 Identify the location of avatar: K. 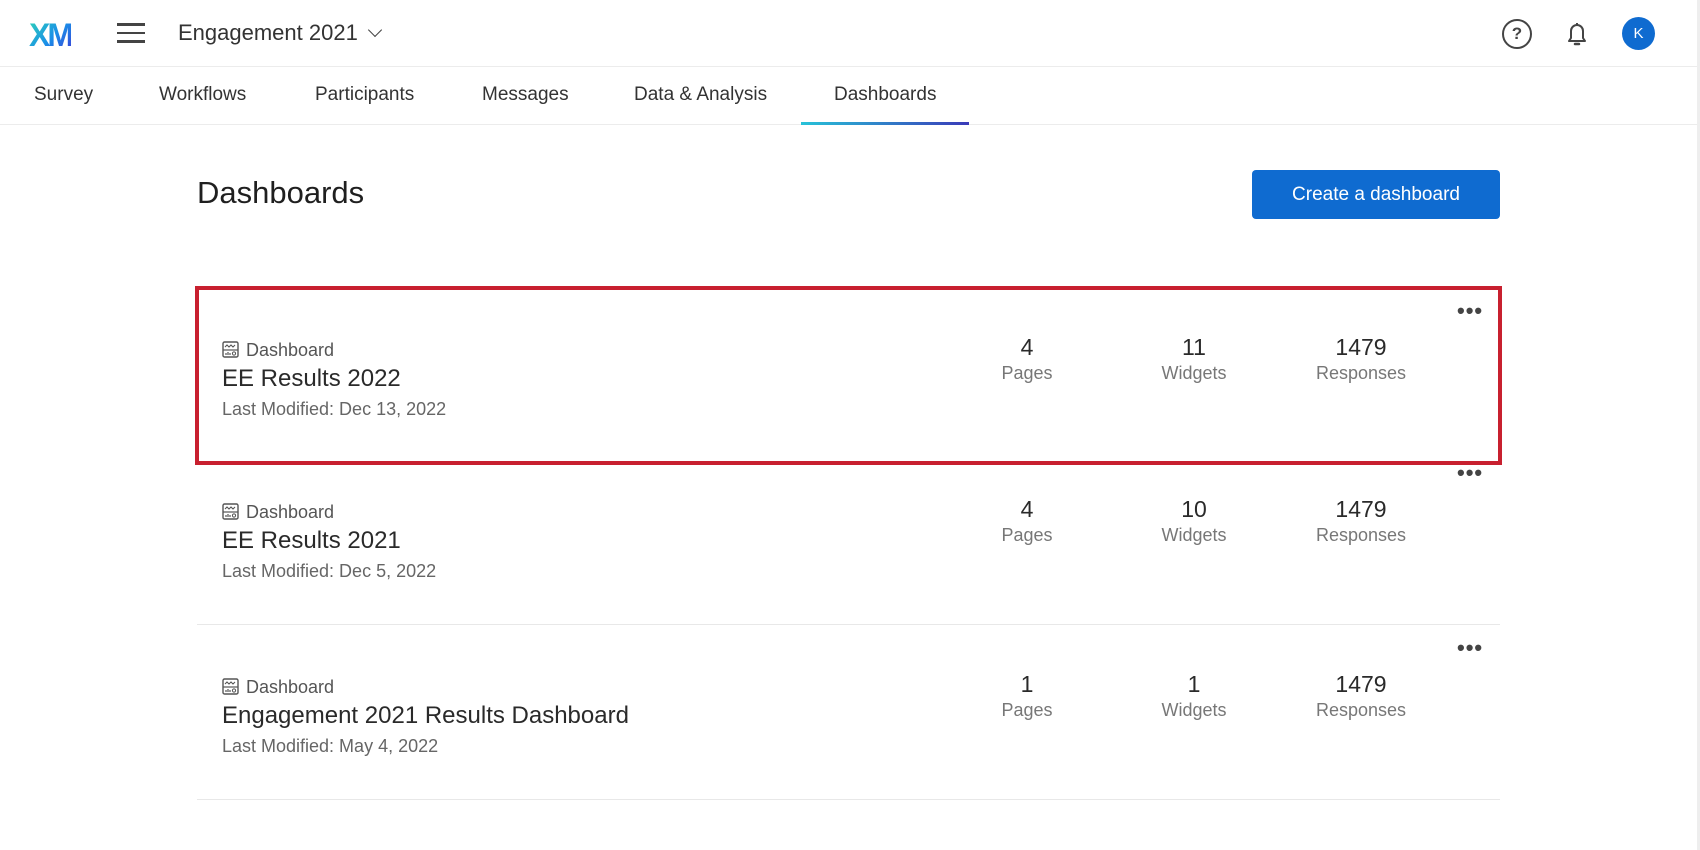
(1638, 33).